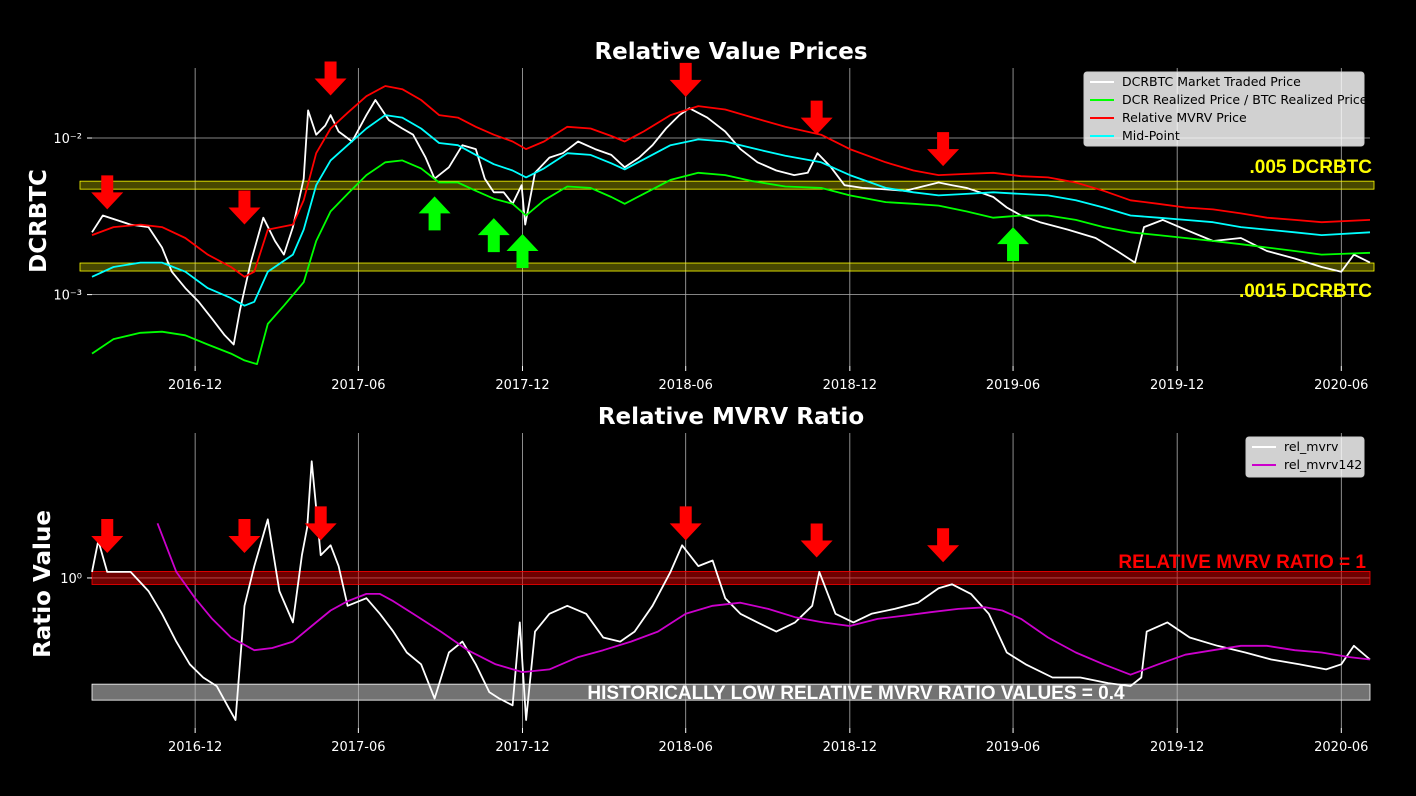  I want to click on arrows, so click(525, 534).